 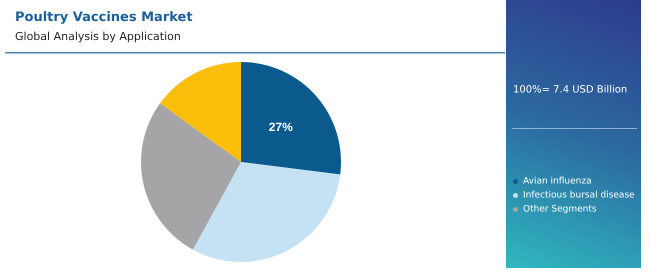 What do you see at coordinates (557, 181) in the screenshot?
I see `legend-label: Avian influenza` at bounding box center [557, 181].